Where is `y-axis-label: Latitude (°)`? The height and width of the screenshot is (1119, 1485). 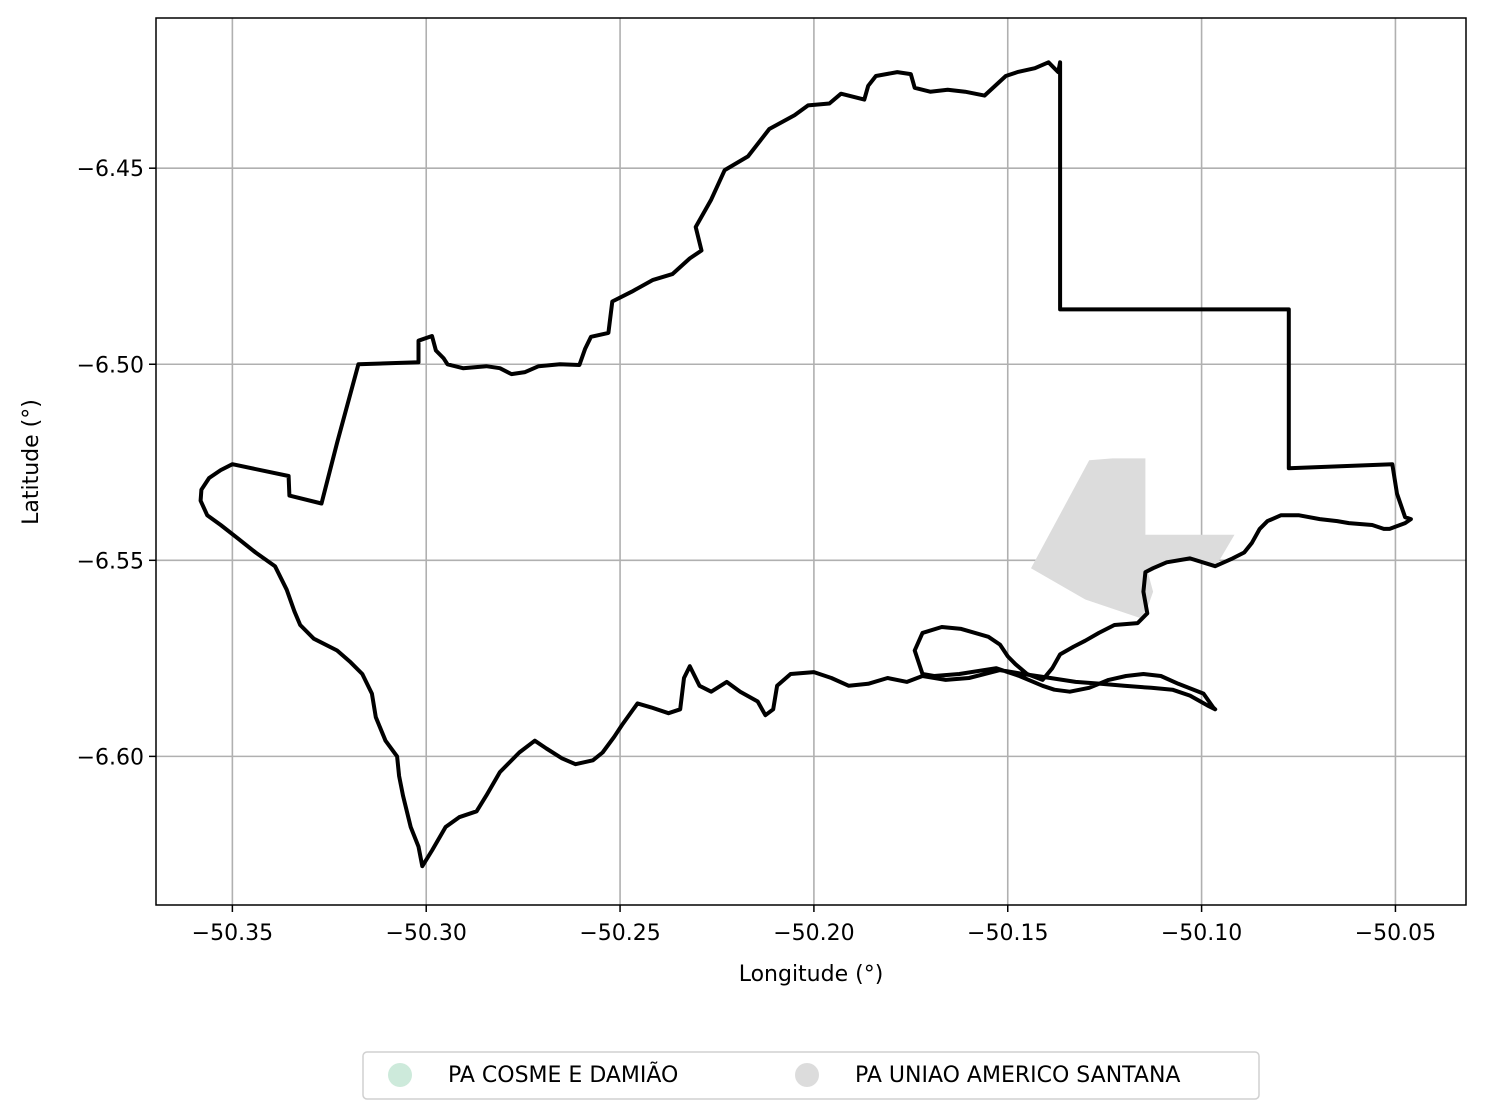
y-axis-label: Latitude (°) is located at coordinates (31, 462).